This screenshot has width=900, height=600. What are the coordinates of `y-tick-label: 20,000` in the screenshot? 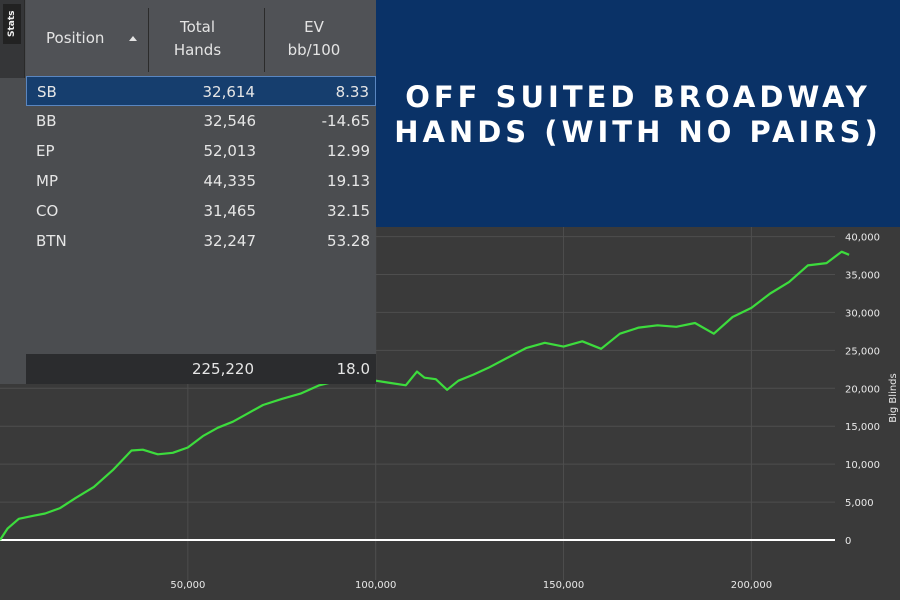 It's located at (862, 389).